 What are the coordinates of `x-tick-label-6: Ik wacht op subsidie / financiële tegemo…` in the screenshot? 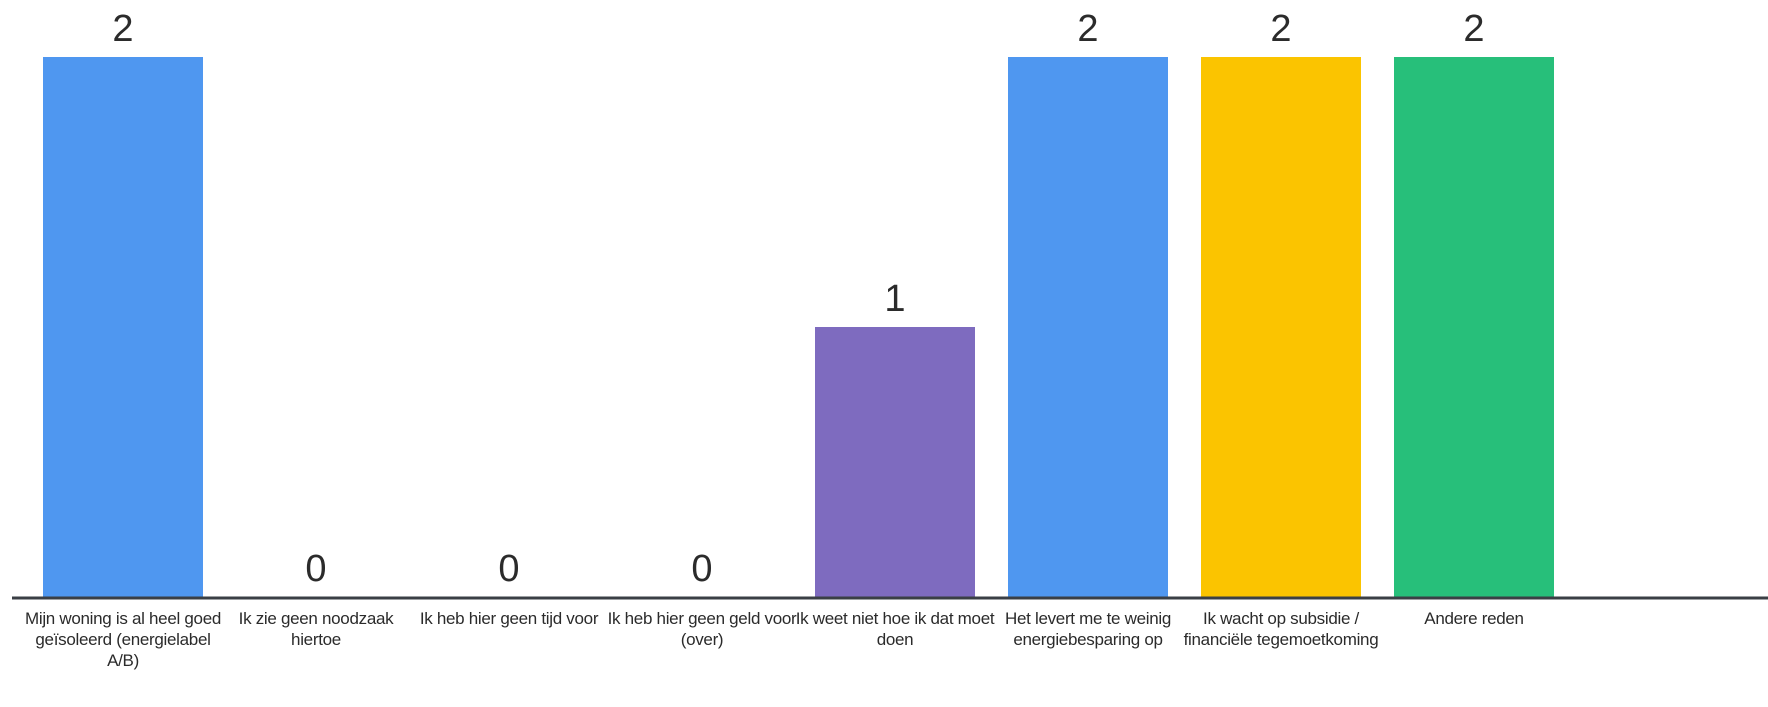 It's located at (1281, 629).